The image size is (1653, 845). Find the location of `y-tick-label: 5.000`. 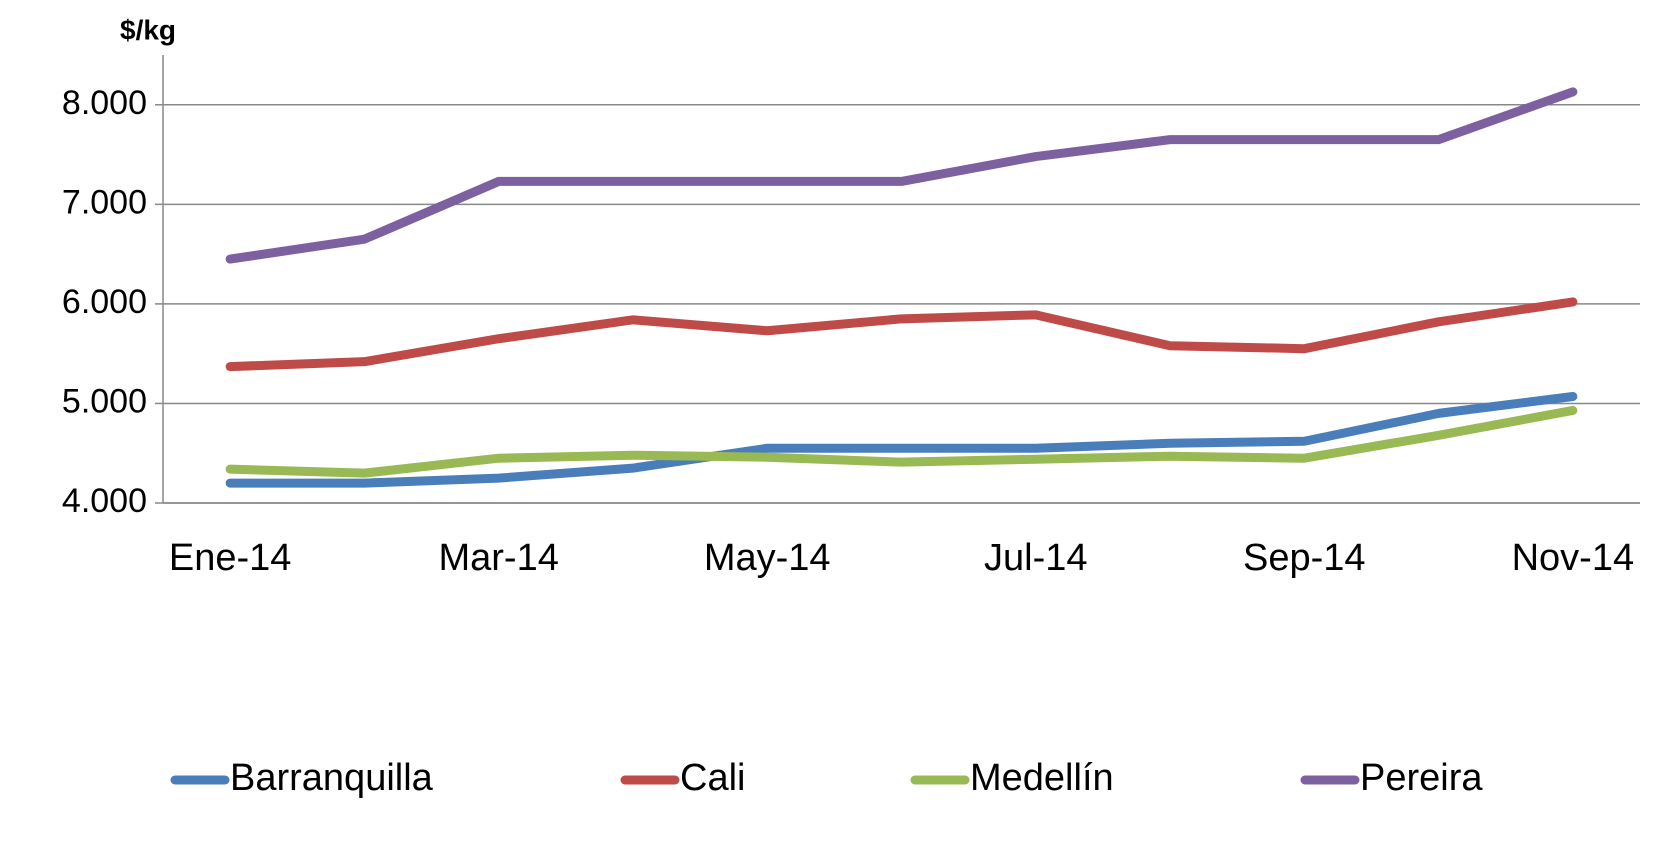

y-tick-label: 5.000 is located at coordinates (104, 401).